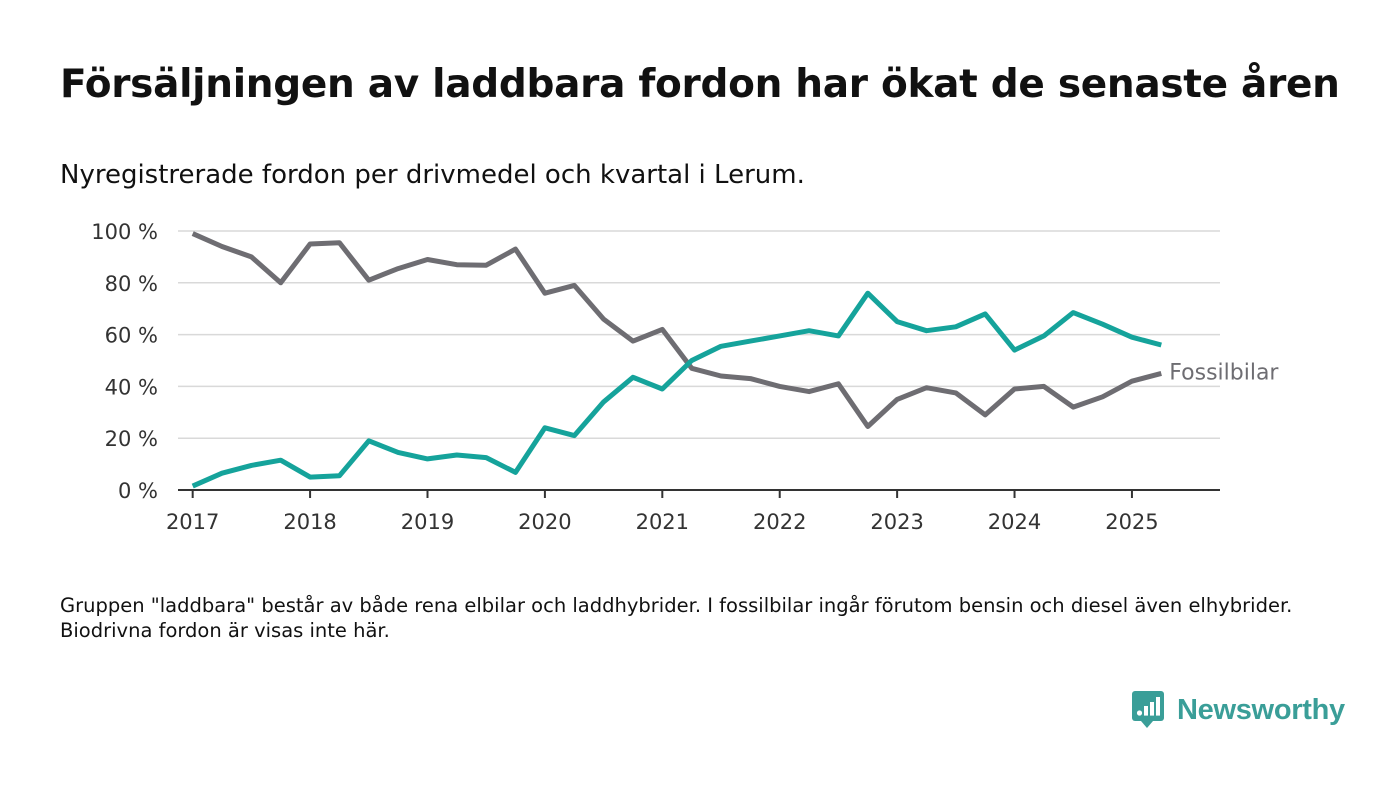 The image size is (1400, 793). What do you see at coordinates (1131, 522) in the screenshot?
I see `x-tick-label: 2025` at bounding box center [1131, 522].